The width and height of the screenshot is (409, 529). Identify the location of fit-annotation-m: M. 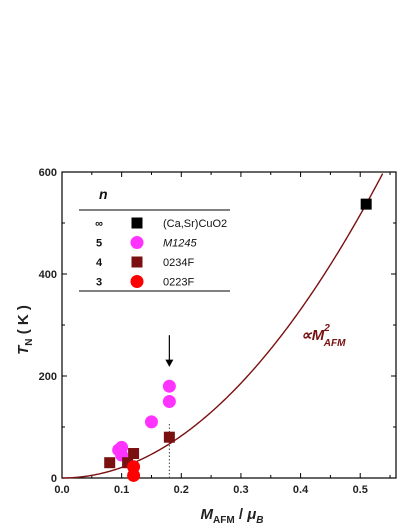
(318, 335).